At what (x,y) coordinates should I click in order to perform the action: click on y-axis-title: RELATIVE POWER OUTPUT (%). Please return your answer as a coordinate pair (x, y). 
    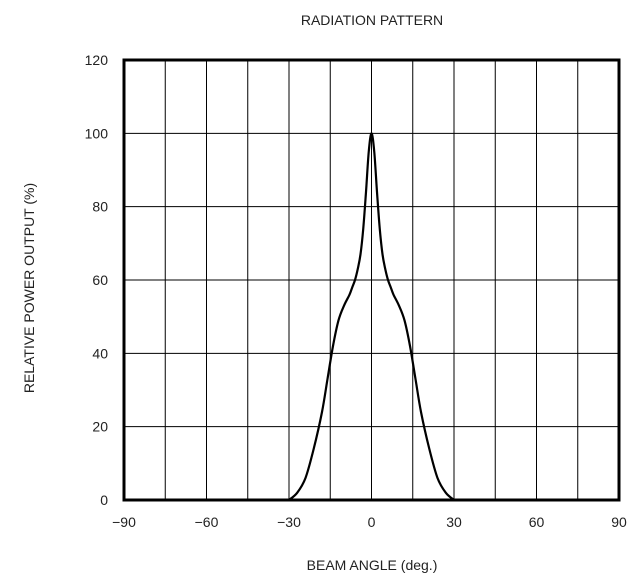
    Looking at the image, I should click on (29, 288).